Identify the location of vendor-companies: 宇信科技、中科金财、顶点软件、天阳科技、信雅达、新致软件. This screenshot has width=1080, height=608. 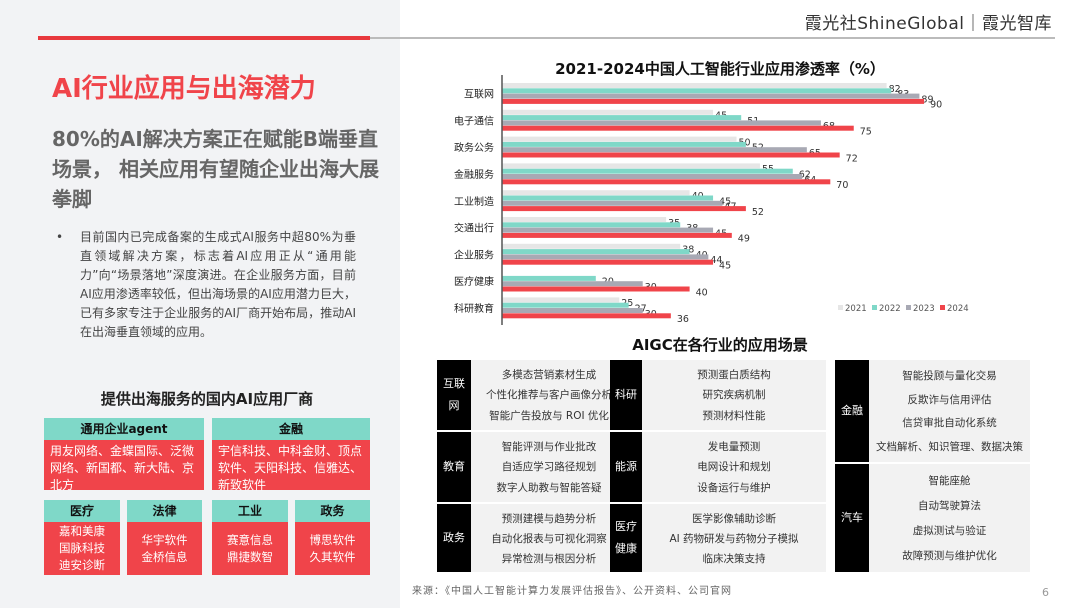
(291, 466).